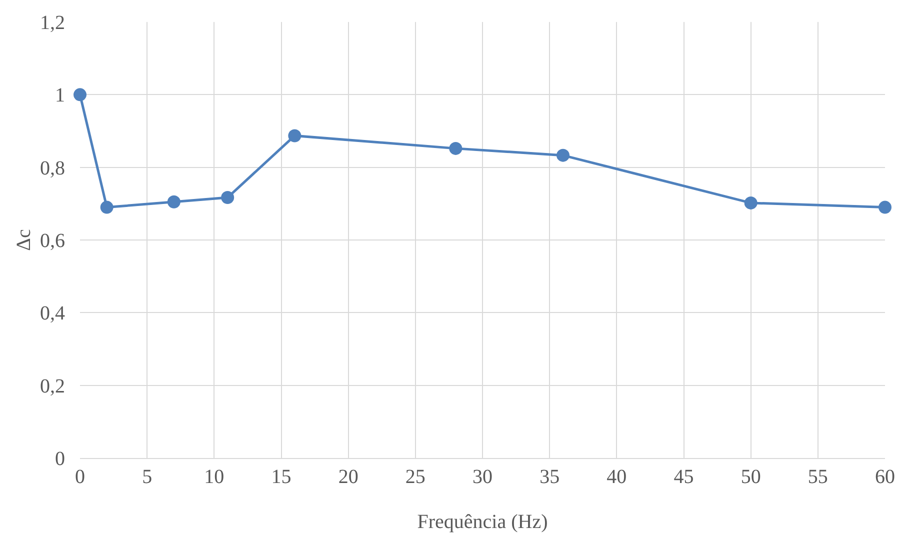 The image size is (907, 538). Describe the element at coordinates (60, 95) in the screenshot. I see `y-tick-label: 1` at that location.